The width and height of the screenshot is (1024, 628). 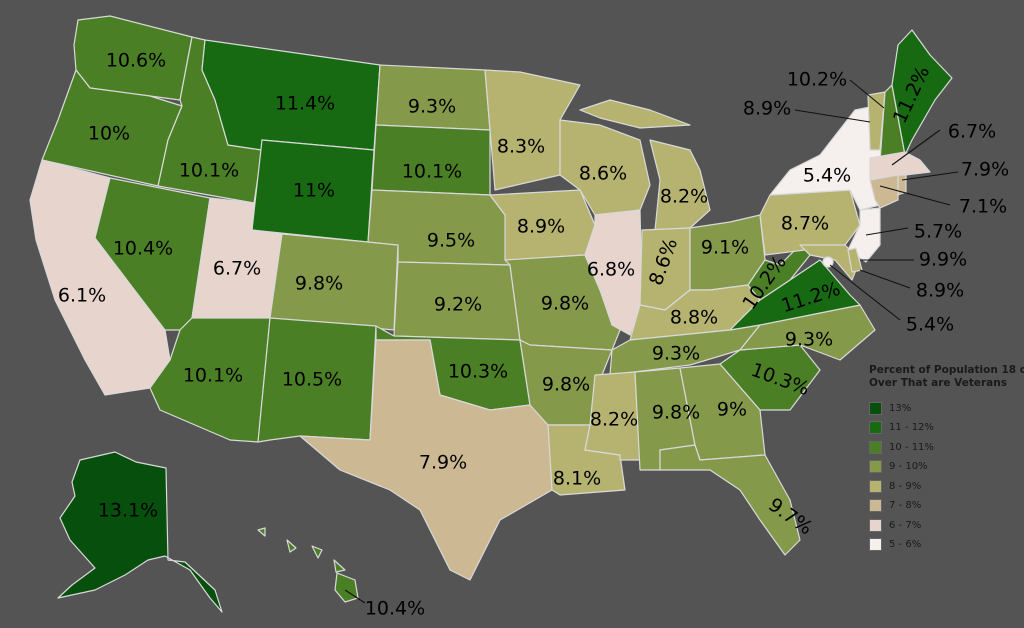 What do you see at coordinates (938, 231) in the screenshot?
I see `label-NJ: 5.7%` at bounding box center [938, 231].